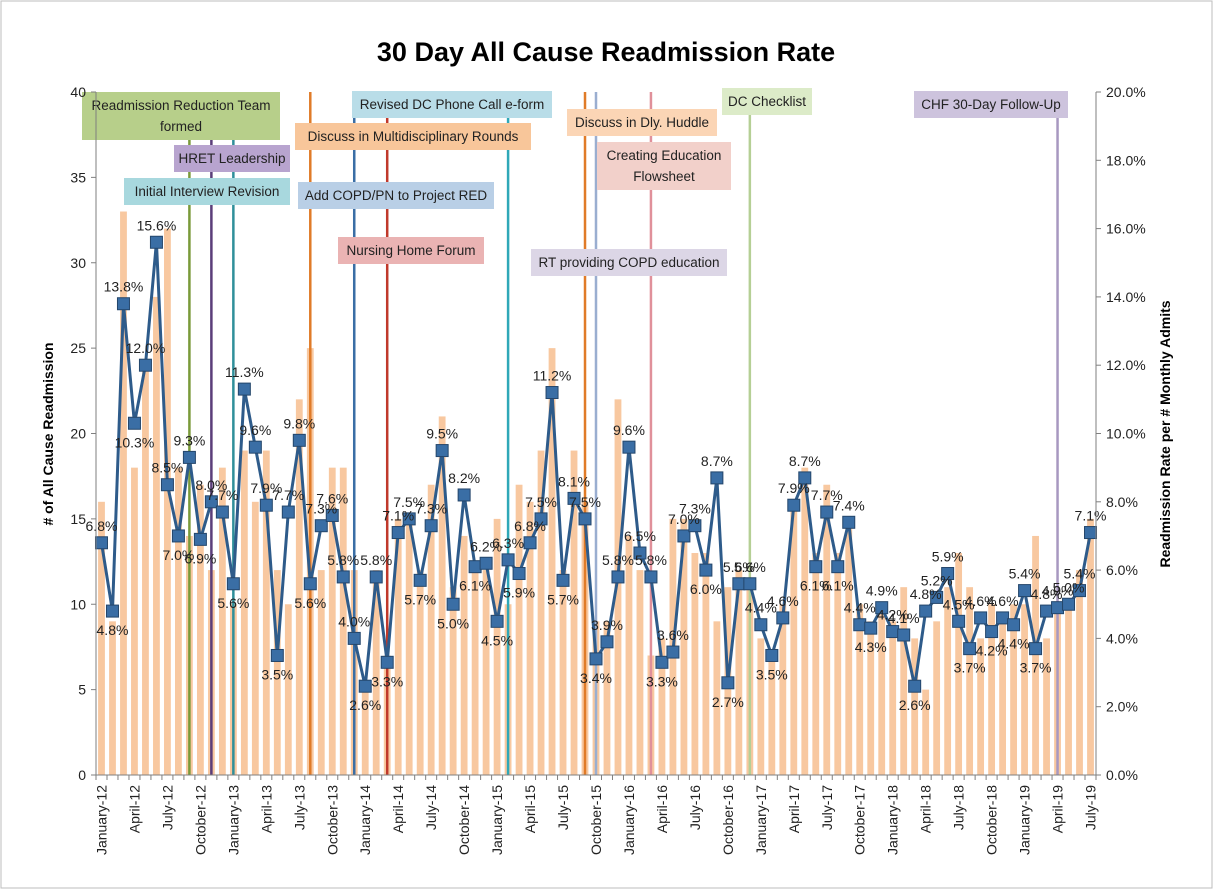 Image resolution: width=1213 pixels, height=889 pixels. What do you see at coordinates (78, 263) in the screenshot?
I see `y-tick-label: 30` at bounding box center [78, 263].